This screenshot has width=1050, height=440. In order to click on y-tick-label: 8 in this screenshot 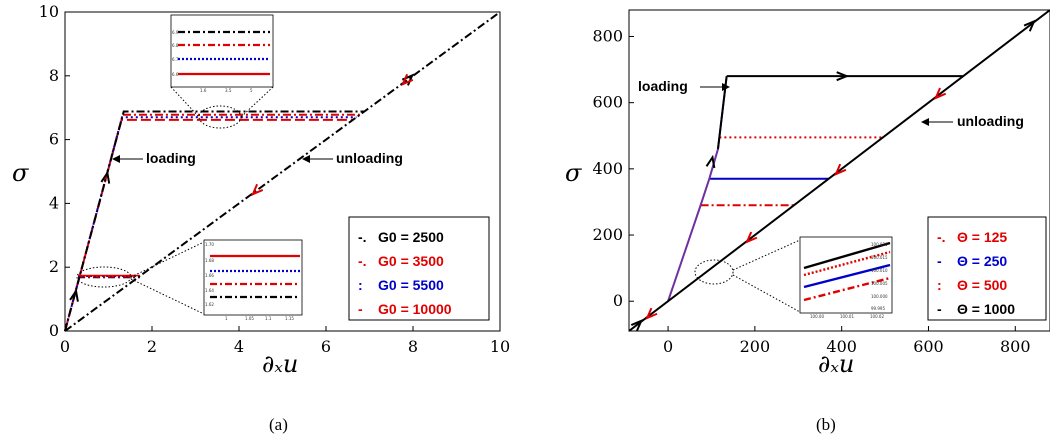, I will do `click(54, 75)`.